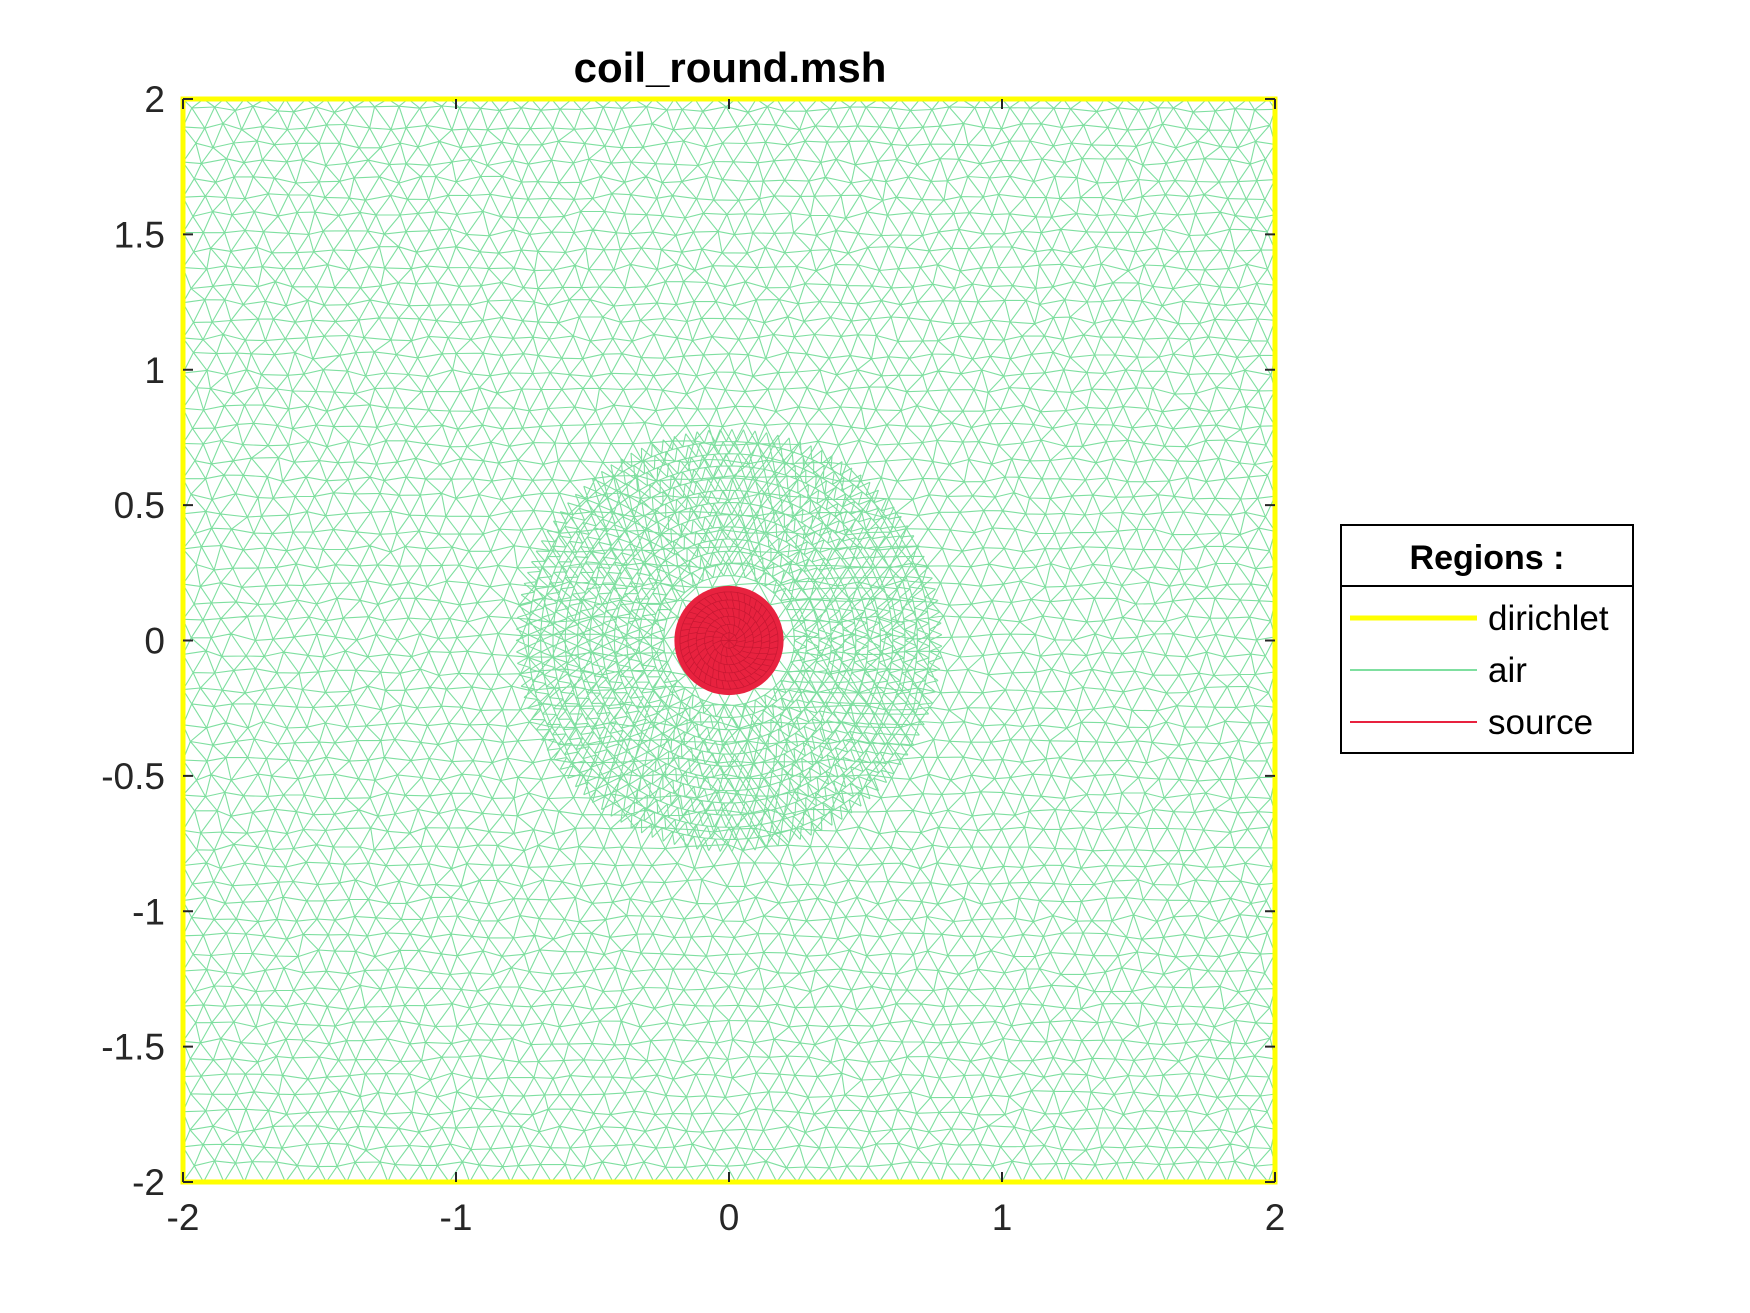 The image size is (1750, 1313). What do you see at coordinates (148, 911) in the screenshot?
I see `y-tick-label: -1` at bounding box center [148, 911].